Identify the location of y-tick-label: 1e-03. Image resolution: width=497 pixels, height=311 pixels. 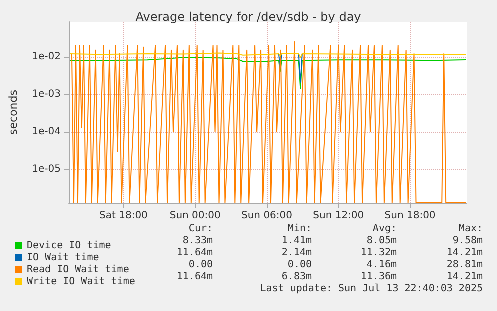
(46, 94).